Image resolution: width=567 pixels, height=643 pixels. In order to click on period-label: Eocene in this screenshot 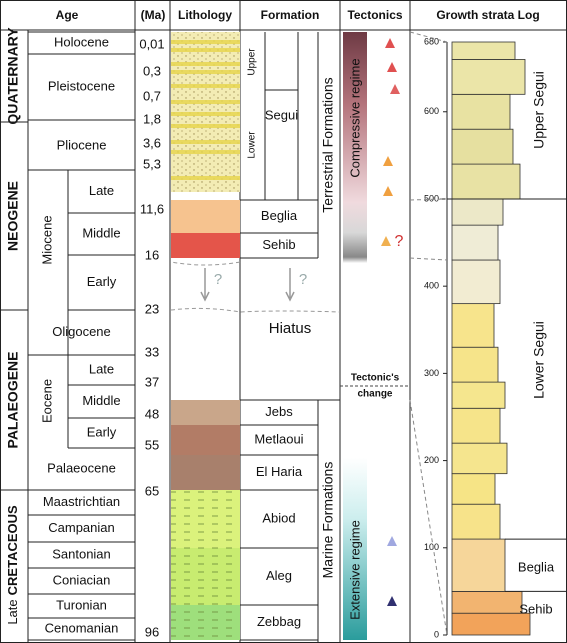, I will do `click(46, 401)`.